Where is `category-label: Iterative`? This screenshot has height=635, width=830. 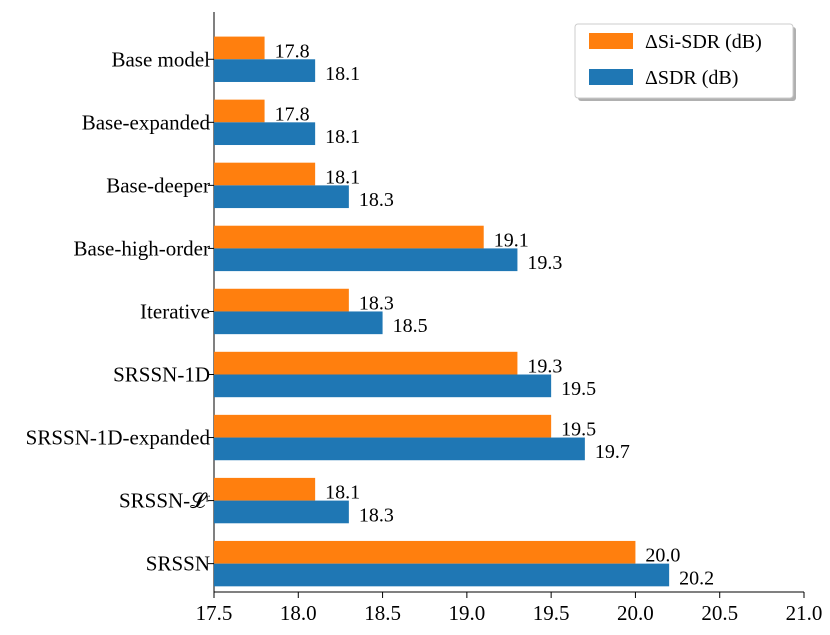
category-label: Iterative is located at coordinates (175, 311).